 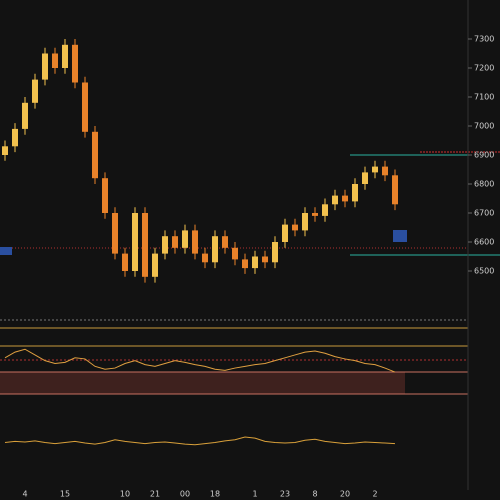 What do you see at coordinates (484, 184) in the screenshot?
I see `y-tick-label: 6800` at bounding box center [484, 184].